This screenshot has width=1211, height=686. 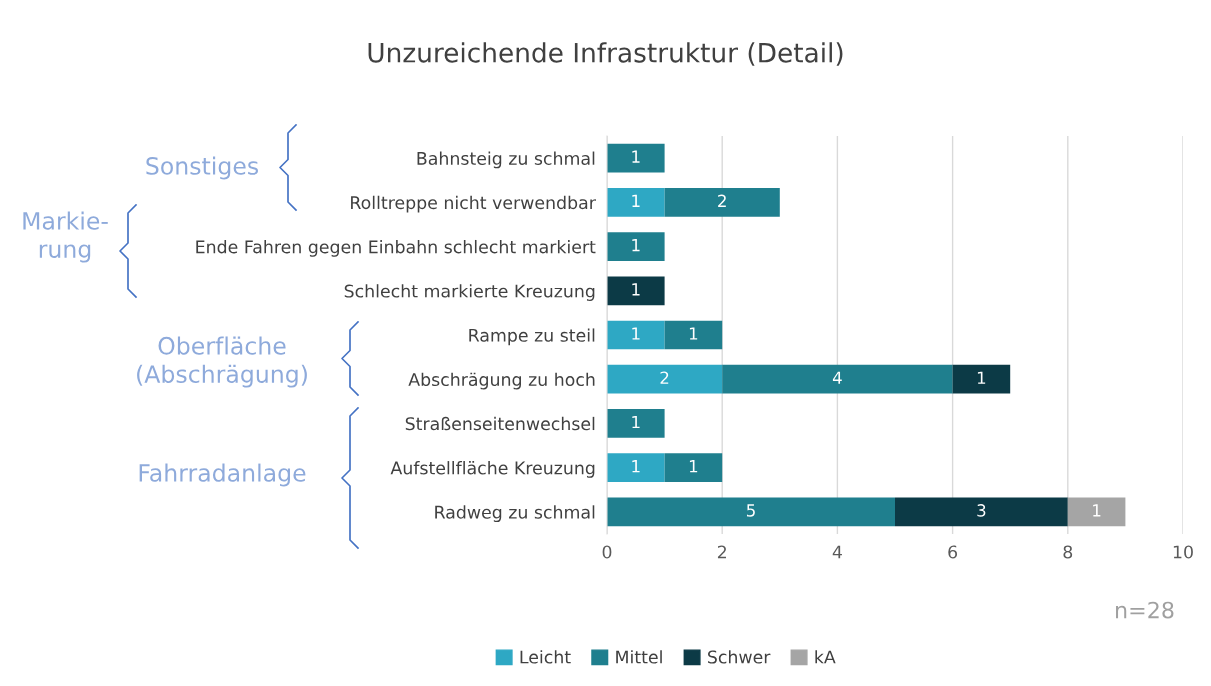 I want to click on data-label: 4, so click(x=837, y=377).